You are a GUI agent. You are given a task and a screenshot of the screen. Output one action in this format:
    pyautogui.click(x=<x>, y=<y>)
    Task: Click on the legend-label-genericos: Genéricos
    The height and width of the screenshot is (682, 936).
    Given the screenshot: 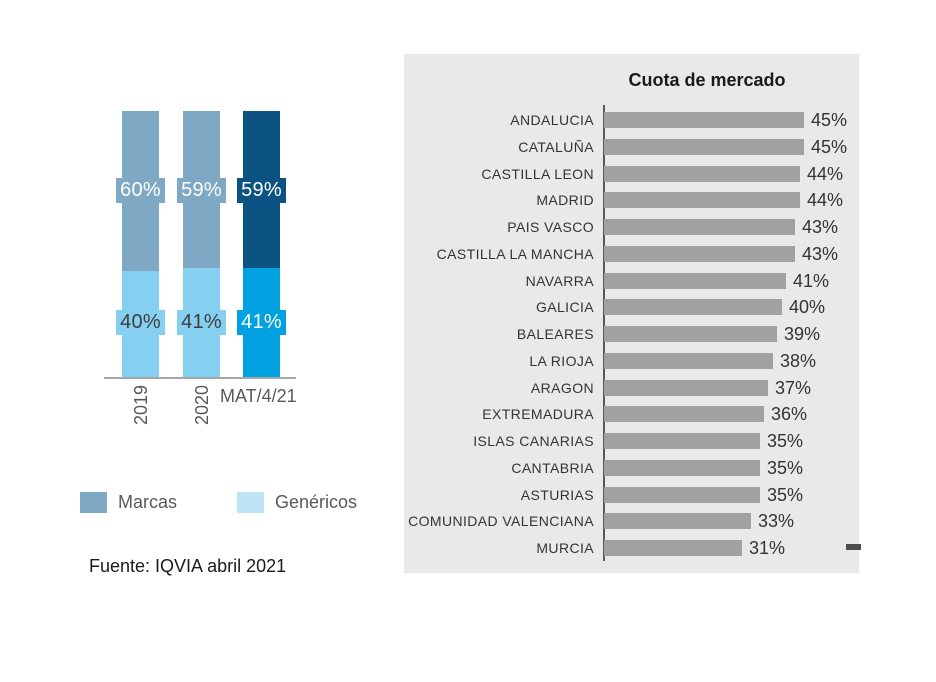 What is the action you would take?
    pyautogui.click(x=316, y=502)
    